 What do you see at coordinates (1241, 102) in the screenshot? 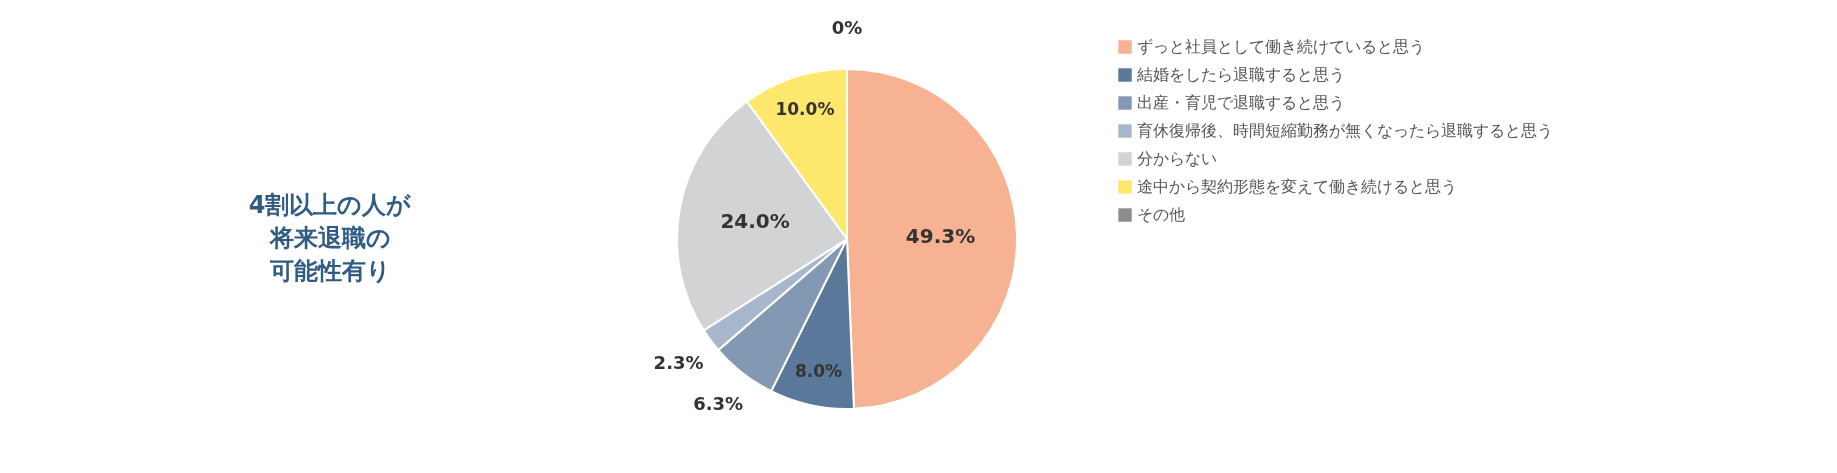
I see `legend-label: 出産・育児で退職すると思う` at bounding box center [1241, 102].